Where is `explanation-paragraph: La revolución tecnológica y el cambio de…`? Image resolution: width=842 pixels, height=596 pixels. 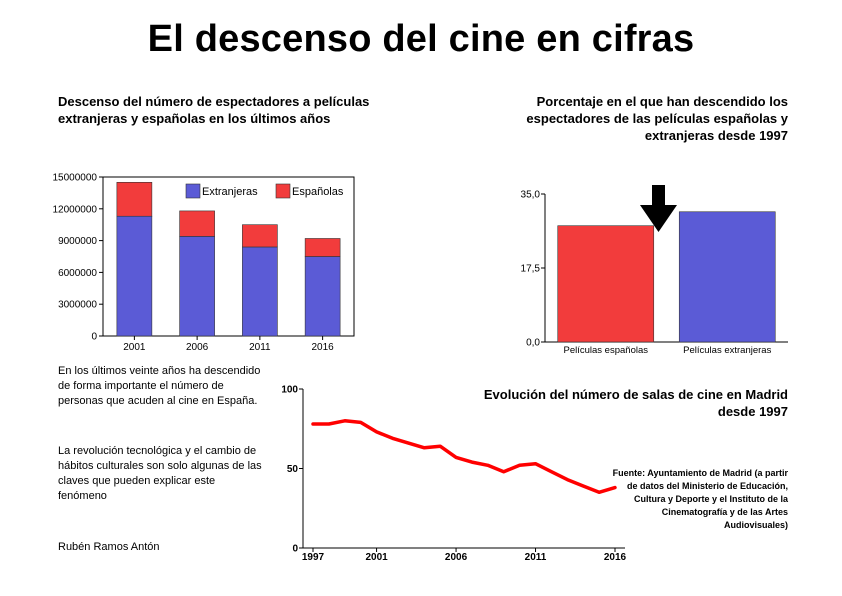 explanation-paragraph: La revolución tecnológica y el cambio de… is located at coordinates (160, 473).